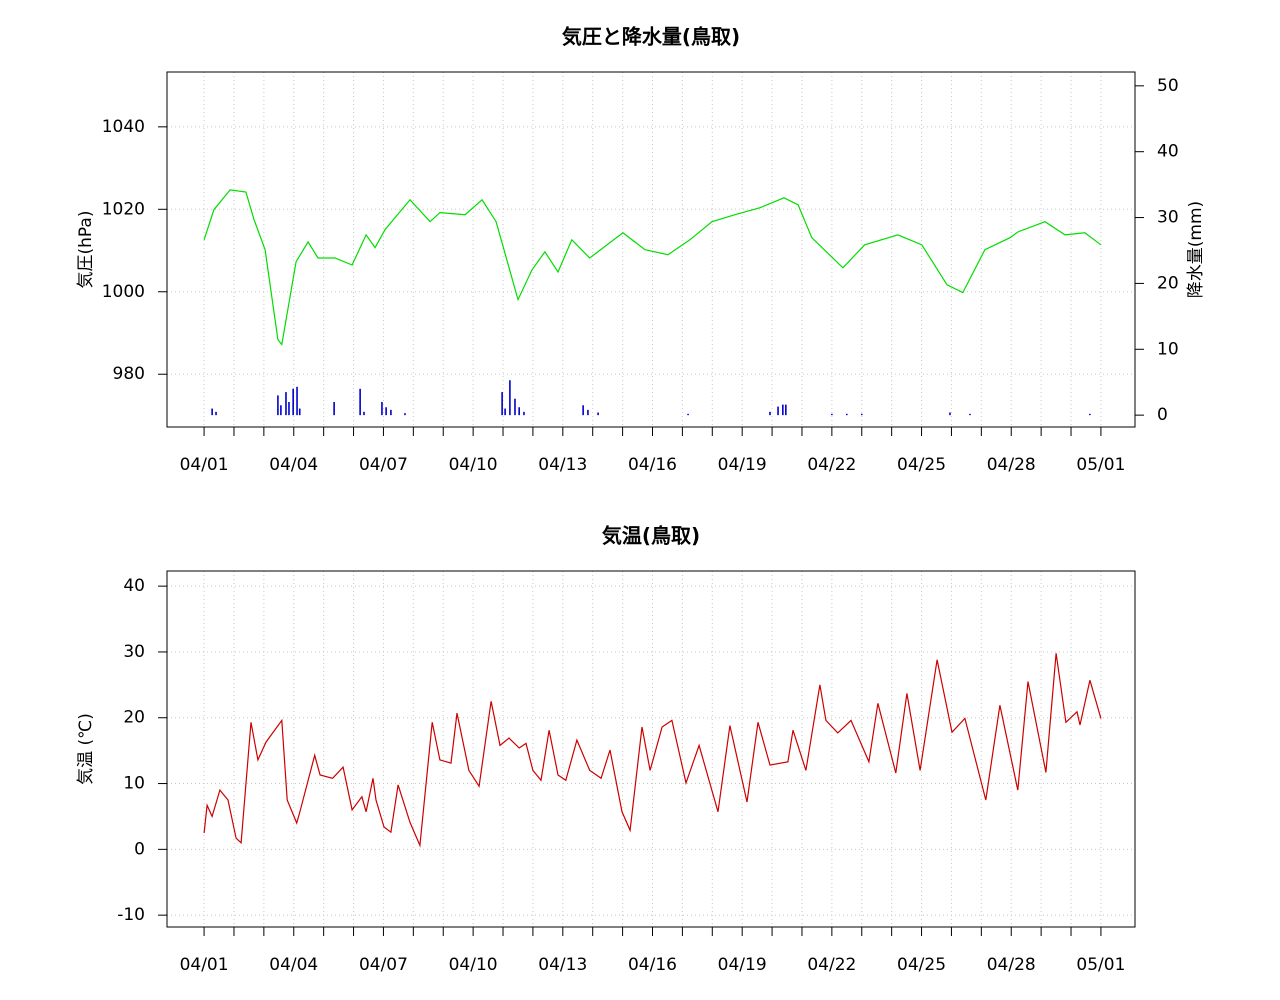 This screenshot has width=1280, height=1000. I want to click on y-tick-label: 30, so click(134, 652).